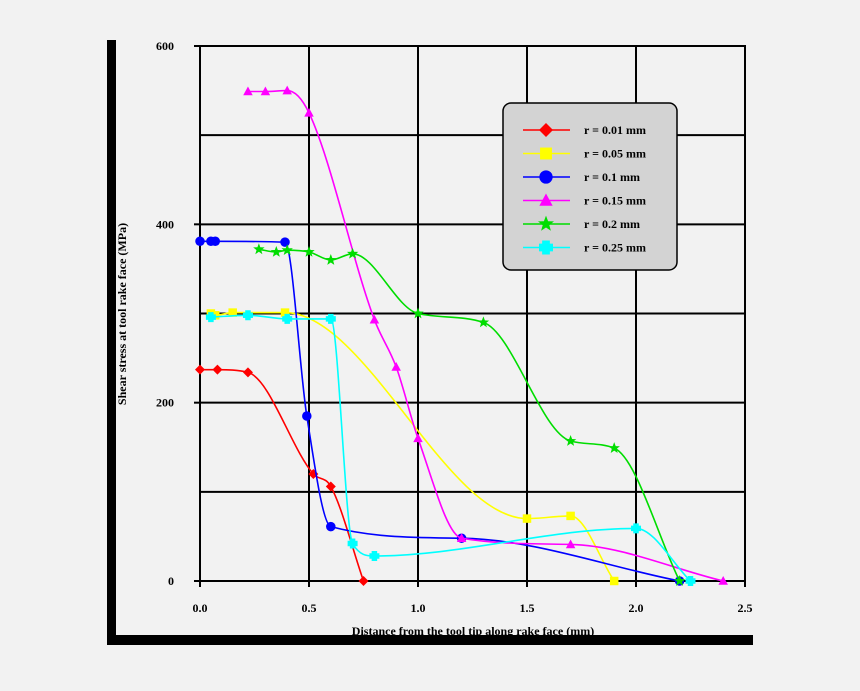 This screenshot has width=860, height=691. I want to click on legend-label: r = 0.01 mm, so click(615, 130).